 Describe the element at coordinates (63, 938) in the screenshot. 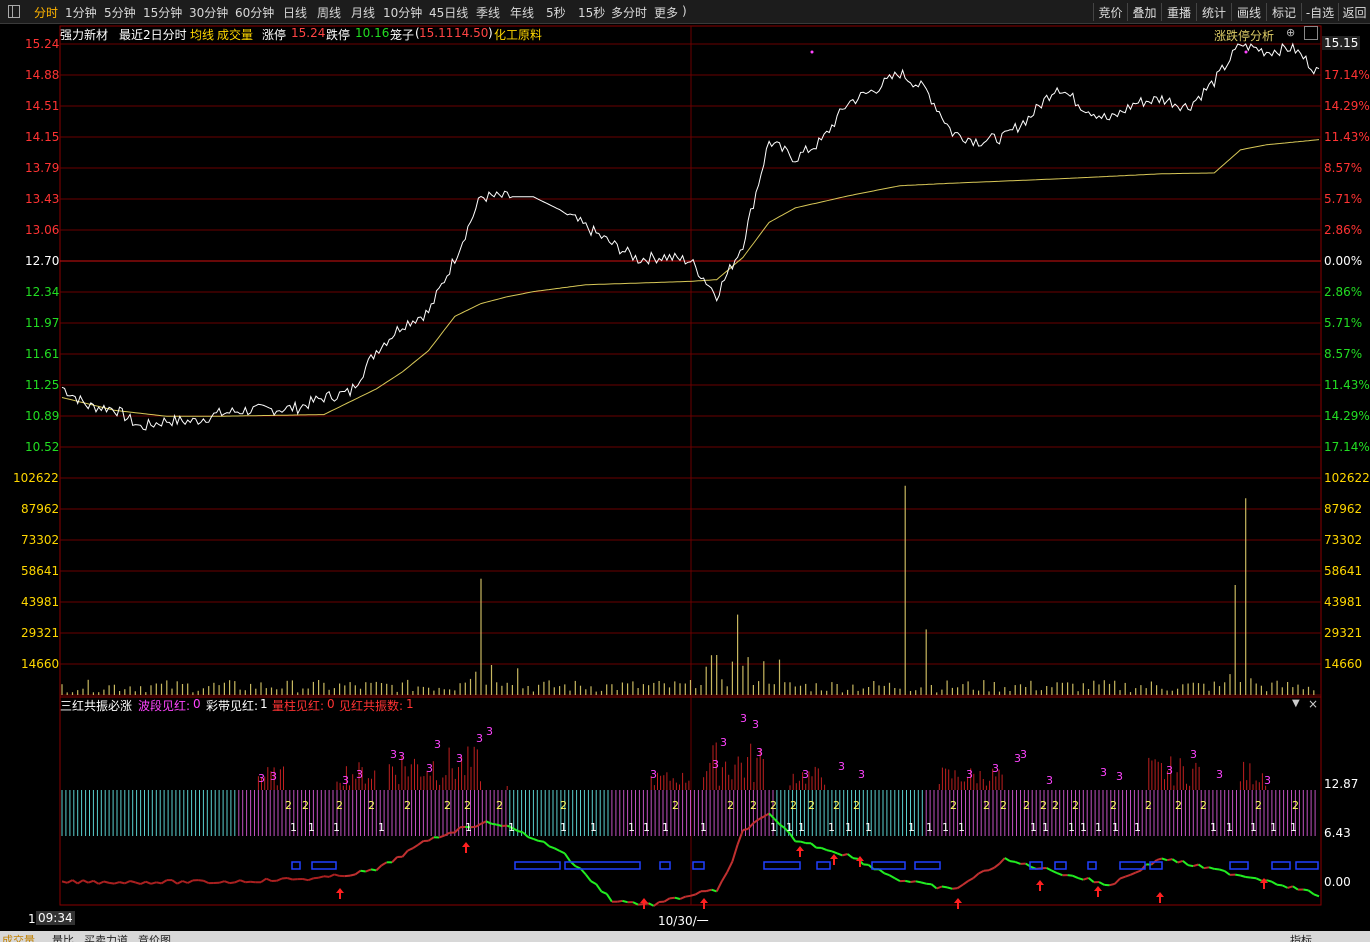

I see `tab-volume-ratio: 量比` at that location.